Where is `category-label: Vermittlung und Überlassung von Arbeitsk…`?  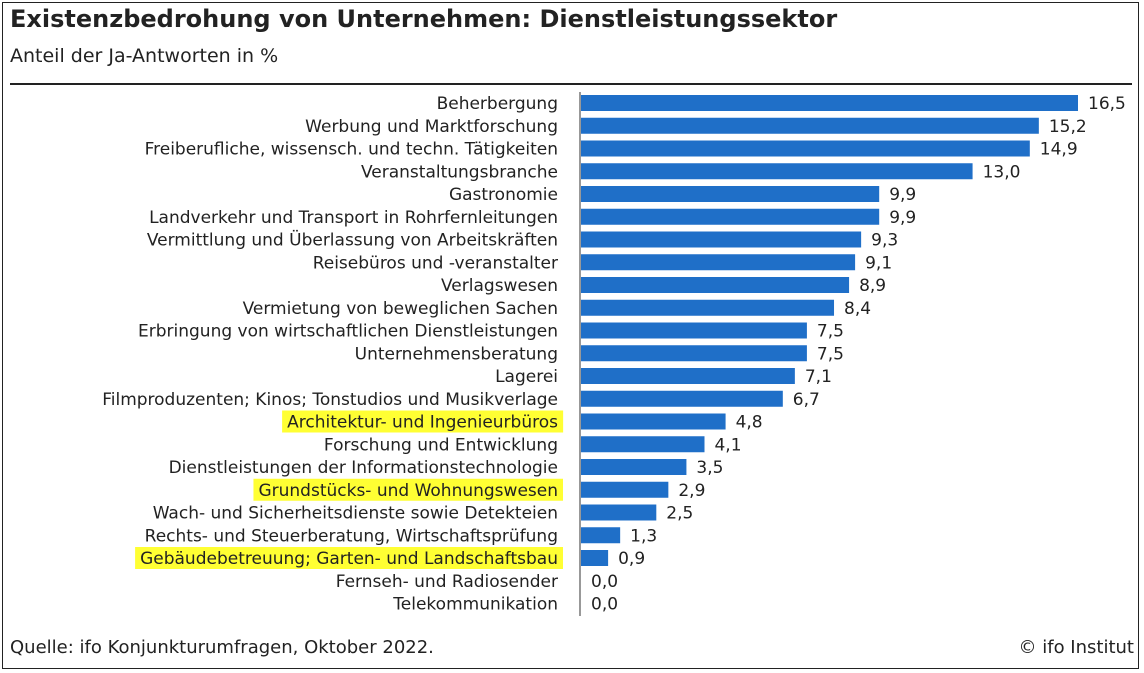 category-label: Vermittlung und Überlassung von Arbeitsk… is located at coordinates (352, 240).